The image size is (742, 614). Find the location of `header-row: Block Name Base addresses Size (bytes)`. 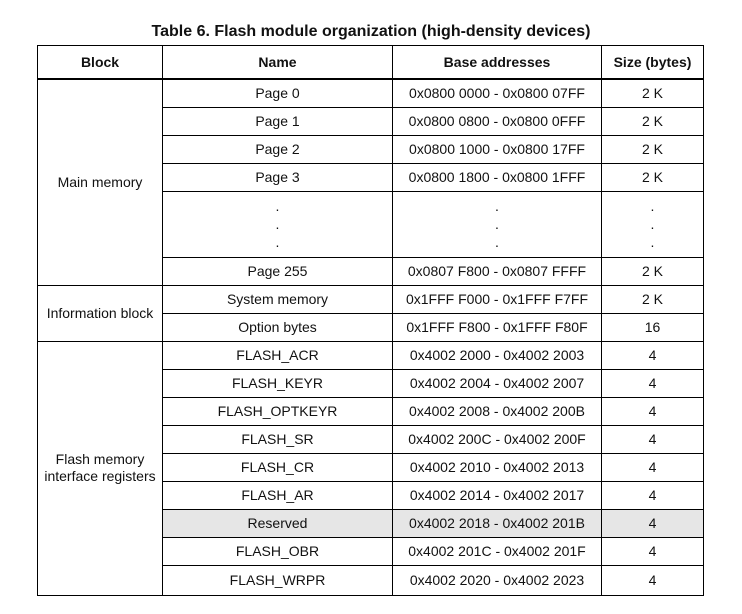

header-row: Block Name Base addresses Size (bytes) is located at coordinates (370, 62).